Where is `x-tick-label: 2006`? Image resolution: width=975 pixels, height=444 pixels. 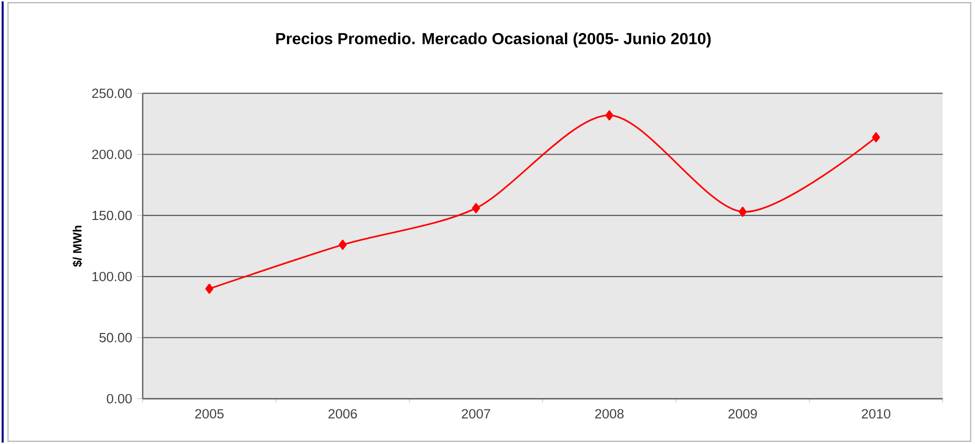
x-tick-label: 2006 is located at coordinates (342, 413).